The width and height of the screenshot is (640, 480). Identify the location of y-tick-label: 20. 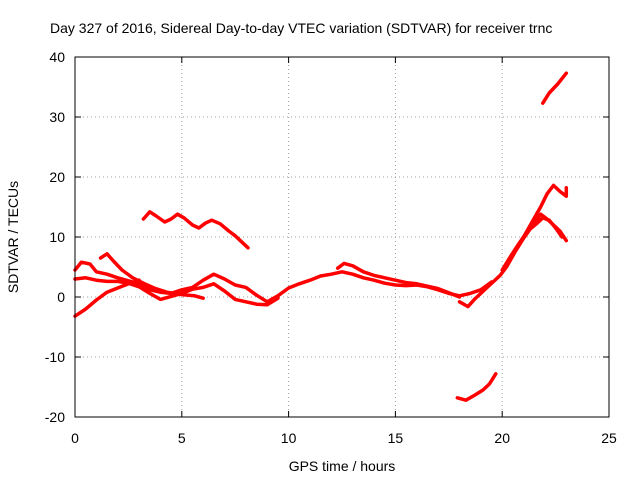
(57, 177).